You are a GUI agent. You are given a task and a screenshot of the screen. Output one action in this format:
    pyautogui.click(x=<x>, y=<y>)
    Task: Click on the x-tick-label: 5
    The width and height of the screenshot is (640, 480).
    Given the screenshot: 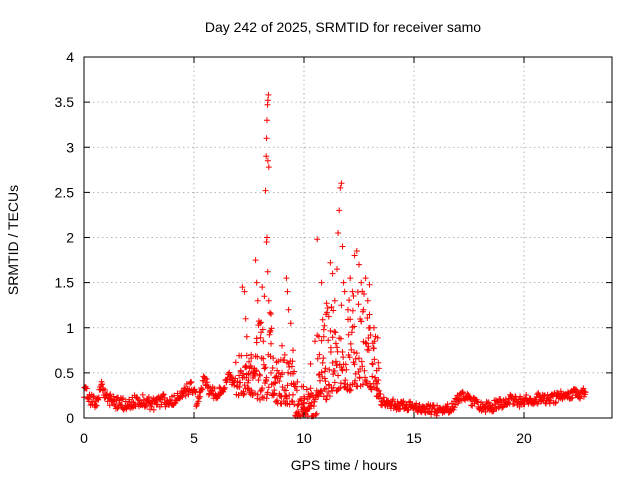 What is the action you would take?
    pyautogui.click(x=194, y=438)
    